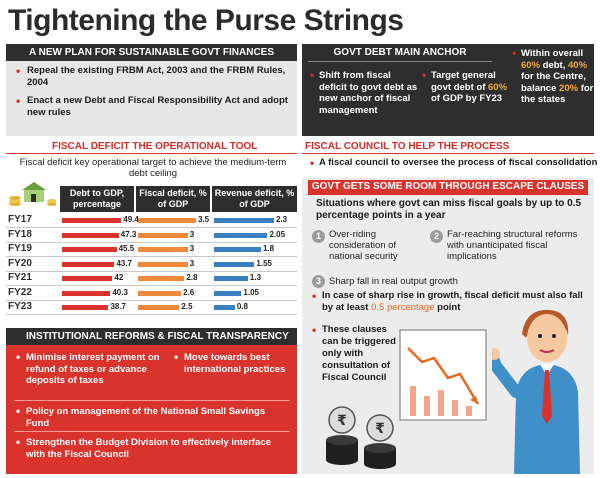  What do you see at coordinates (126, 248) in the screenshot?
I see `bar-value-label: 45.5` at bounding box center [126, 248].